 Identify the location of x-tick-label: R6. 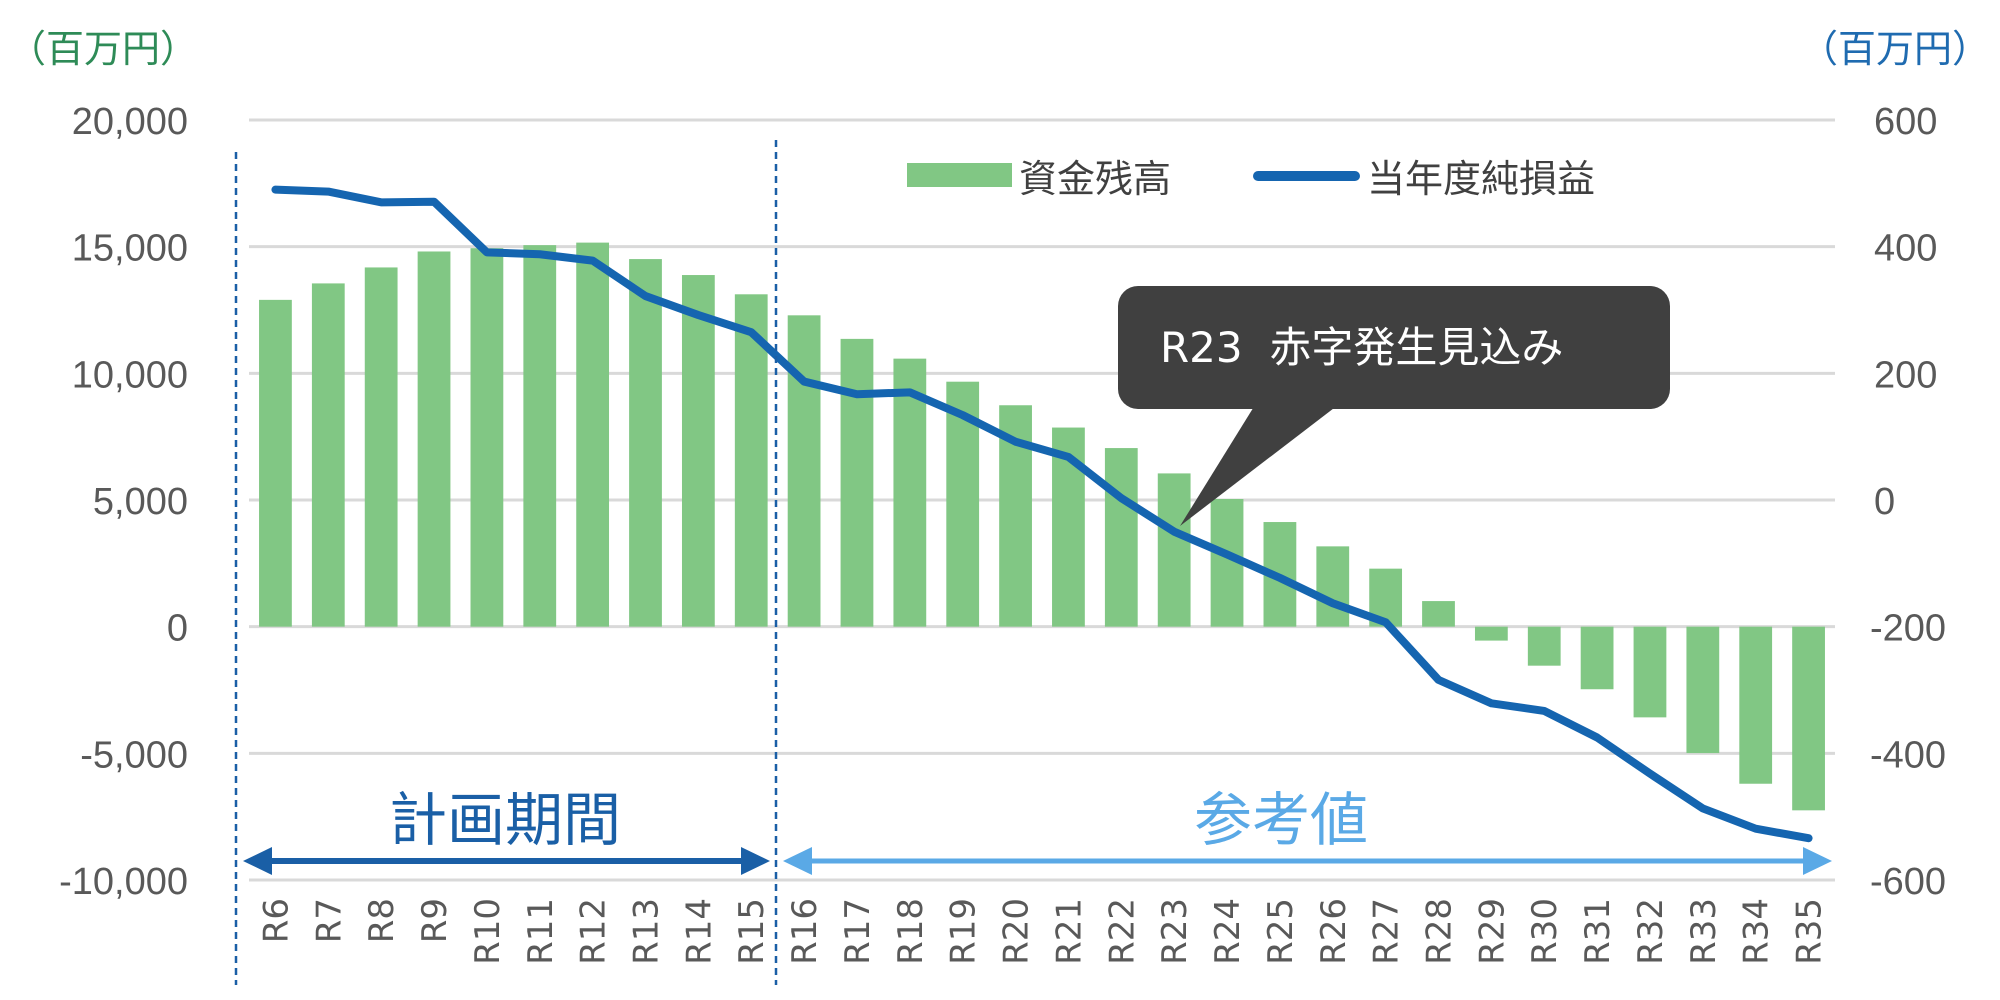
(276, 920).